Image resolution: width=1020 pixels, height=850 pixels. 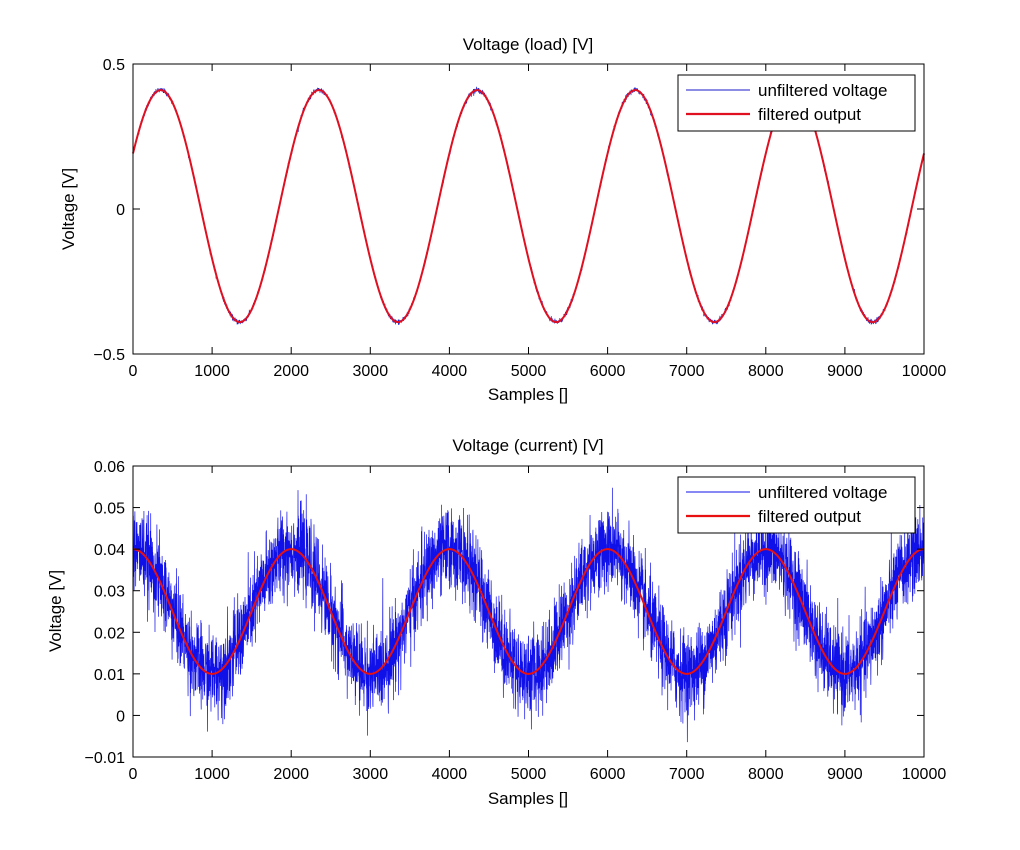 I want to click on y-tick-label: 0.03, so click(x=109, y=592).